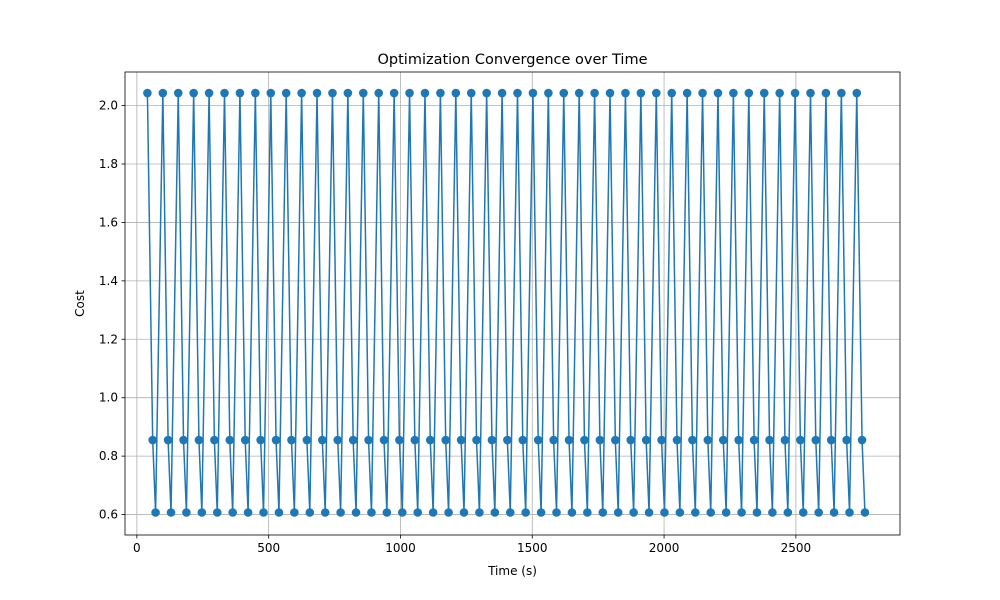 The height and width of the screenshot is (600, 1000). What do you see at coordinates (268, 548) in the screenshot?
I see `x-tick-label: 500` at bounding box center [268, 548].